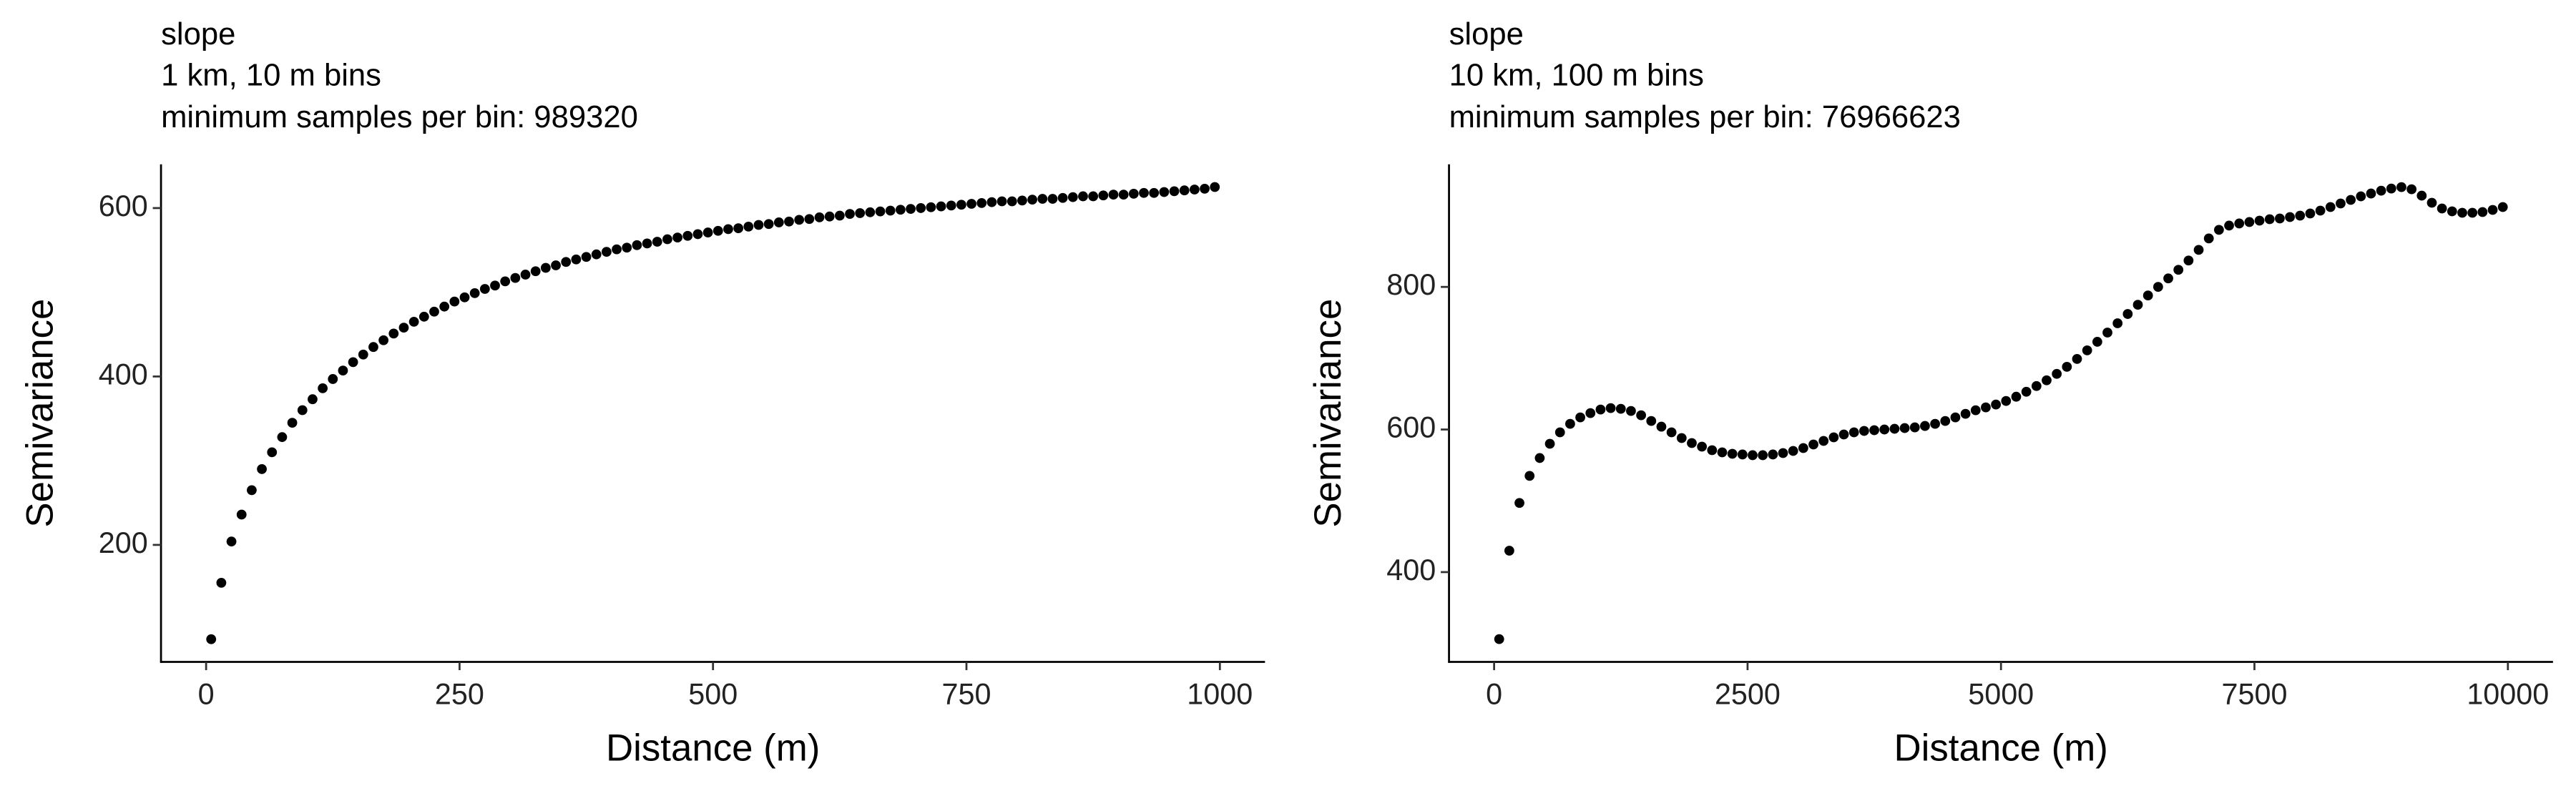  What do you see at coordinates (2001, 748) in the screenshot?
I see `x-axis-label: Distance (m)` at bounding box center [2001, 748].